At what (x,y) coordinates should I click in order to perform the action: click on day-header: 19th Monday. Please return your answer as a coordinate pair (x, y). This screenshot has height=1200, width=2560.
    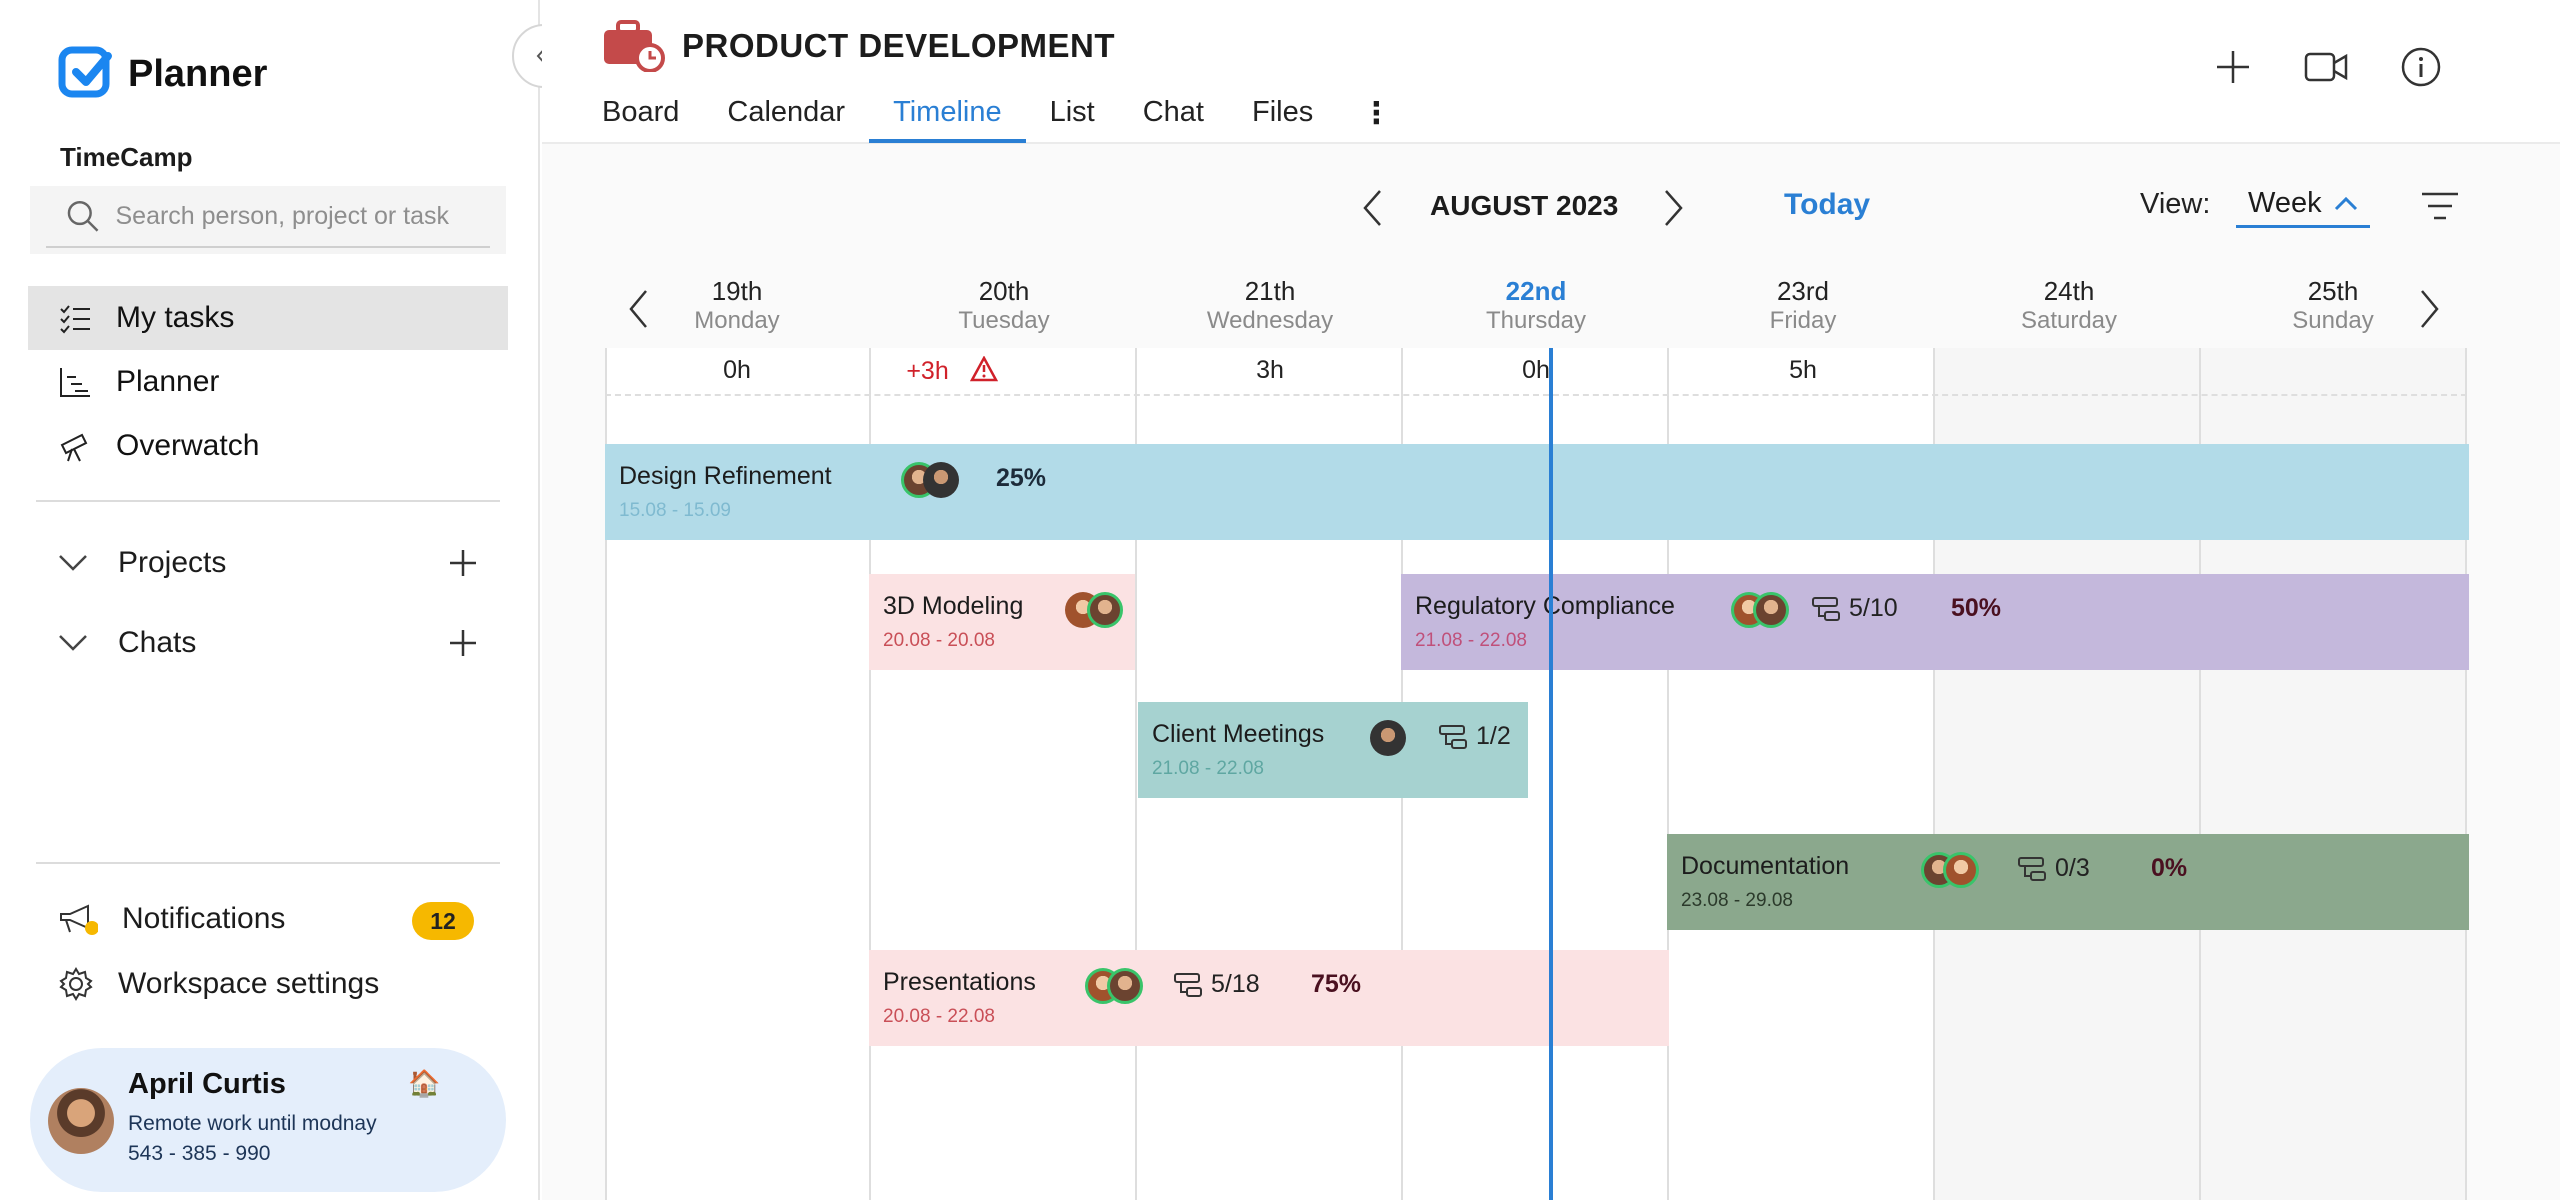
    Looking at the image, I should click on (737, 305).